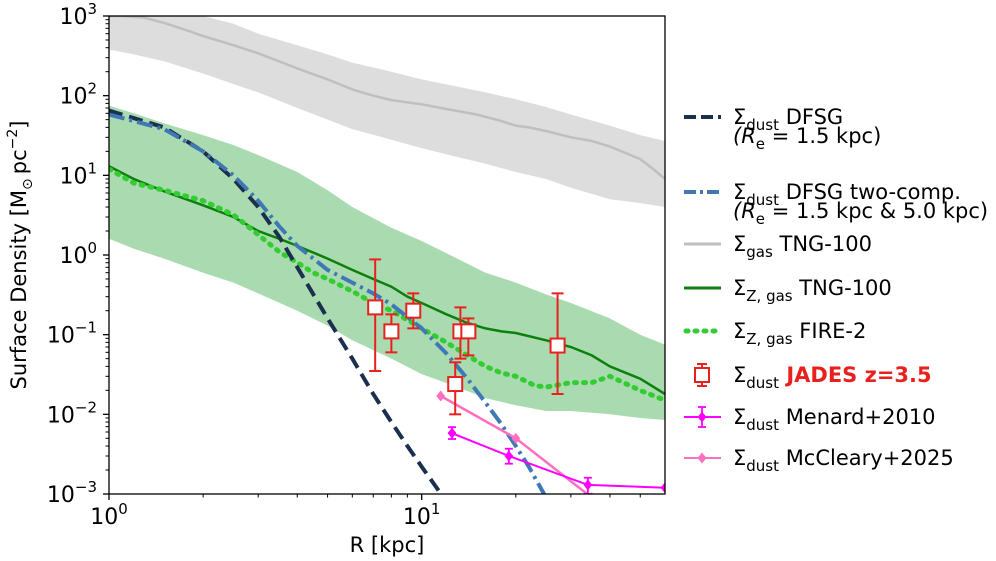 This screenshot has height=561, width=996. What do you see at coordinates (19, 161) in the screenshot?
I see `y-axis-label-unit: pc` at bounding box center [19, 161].